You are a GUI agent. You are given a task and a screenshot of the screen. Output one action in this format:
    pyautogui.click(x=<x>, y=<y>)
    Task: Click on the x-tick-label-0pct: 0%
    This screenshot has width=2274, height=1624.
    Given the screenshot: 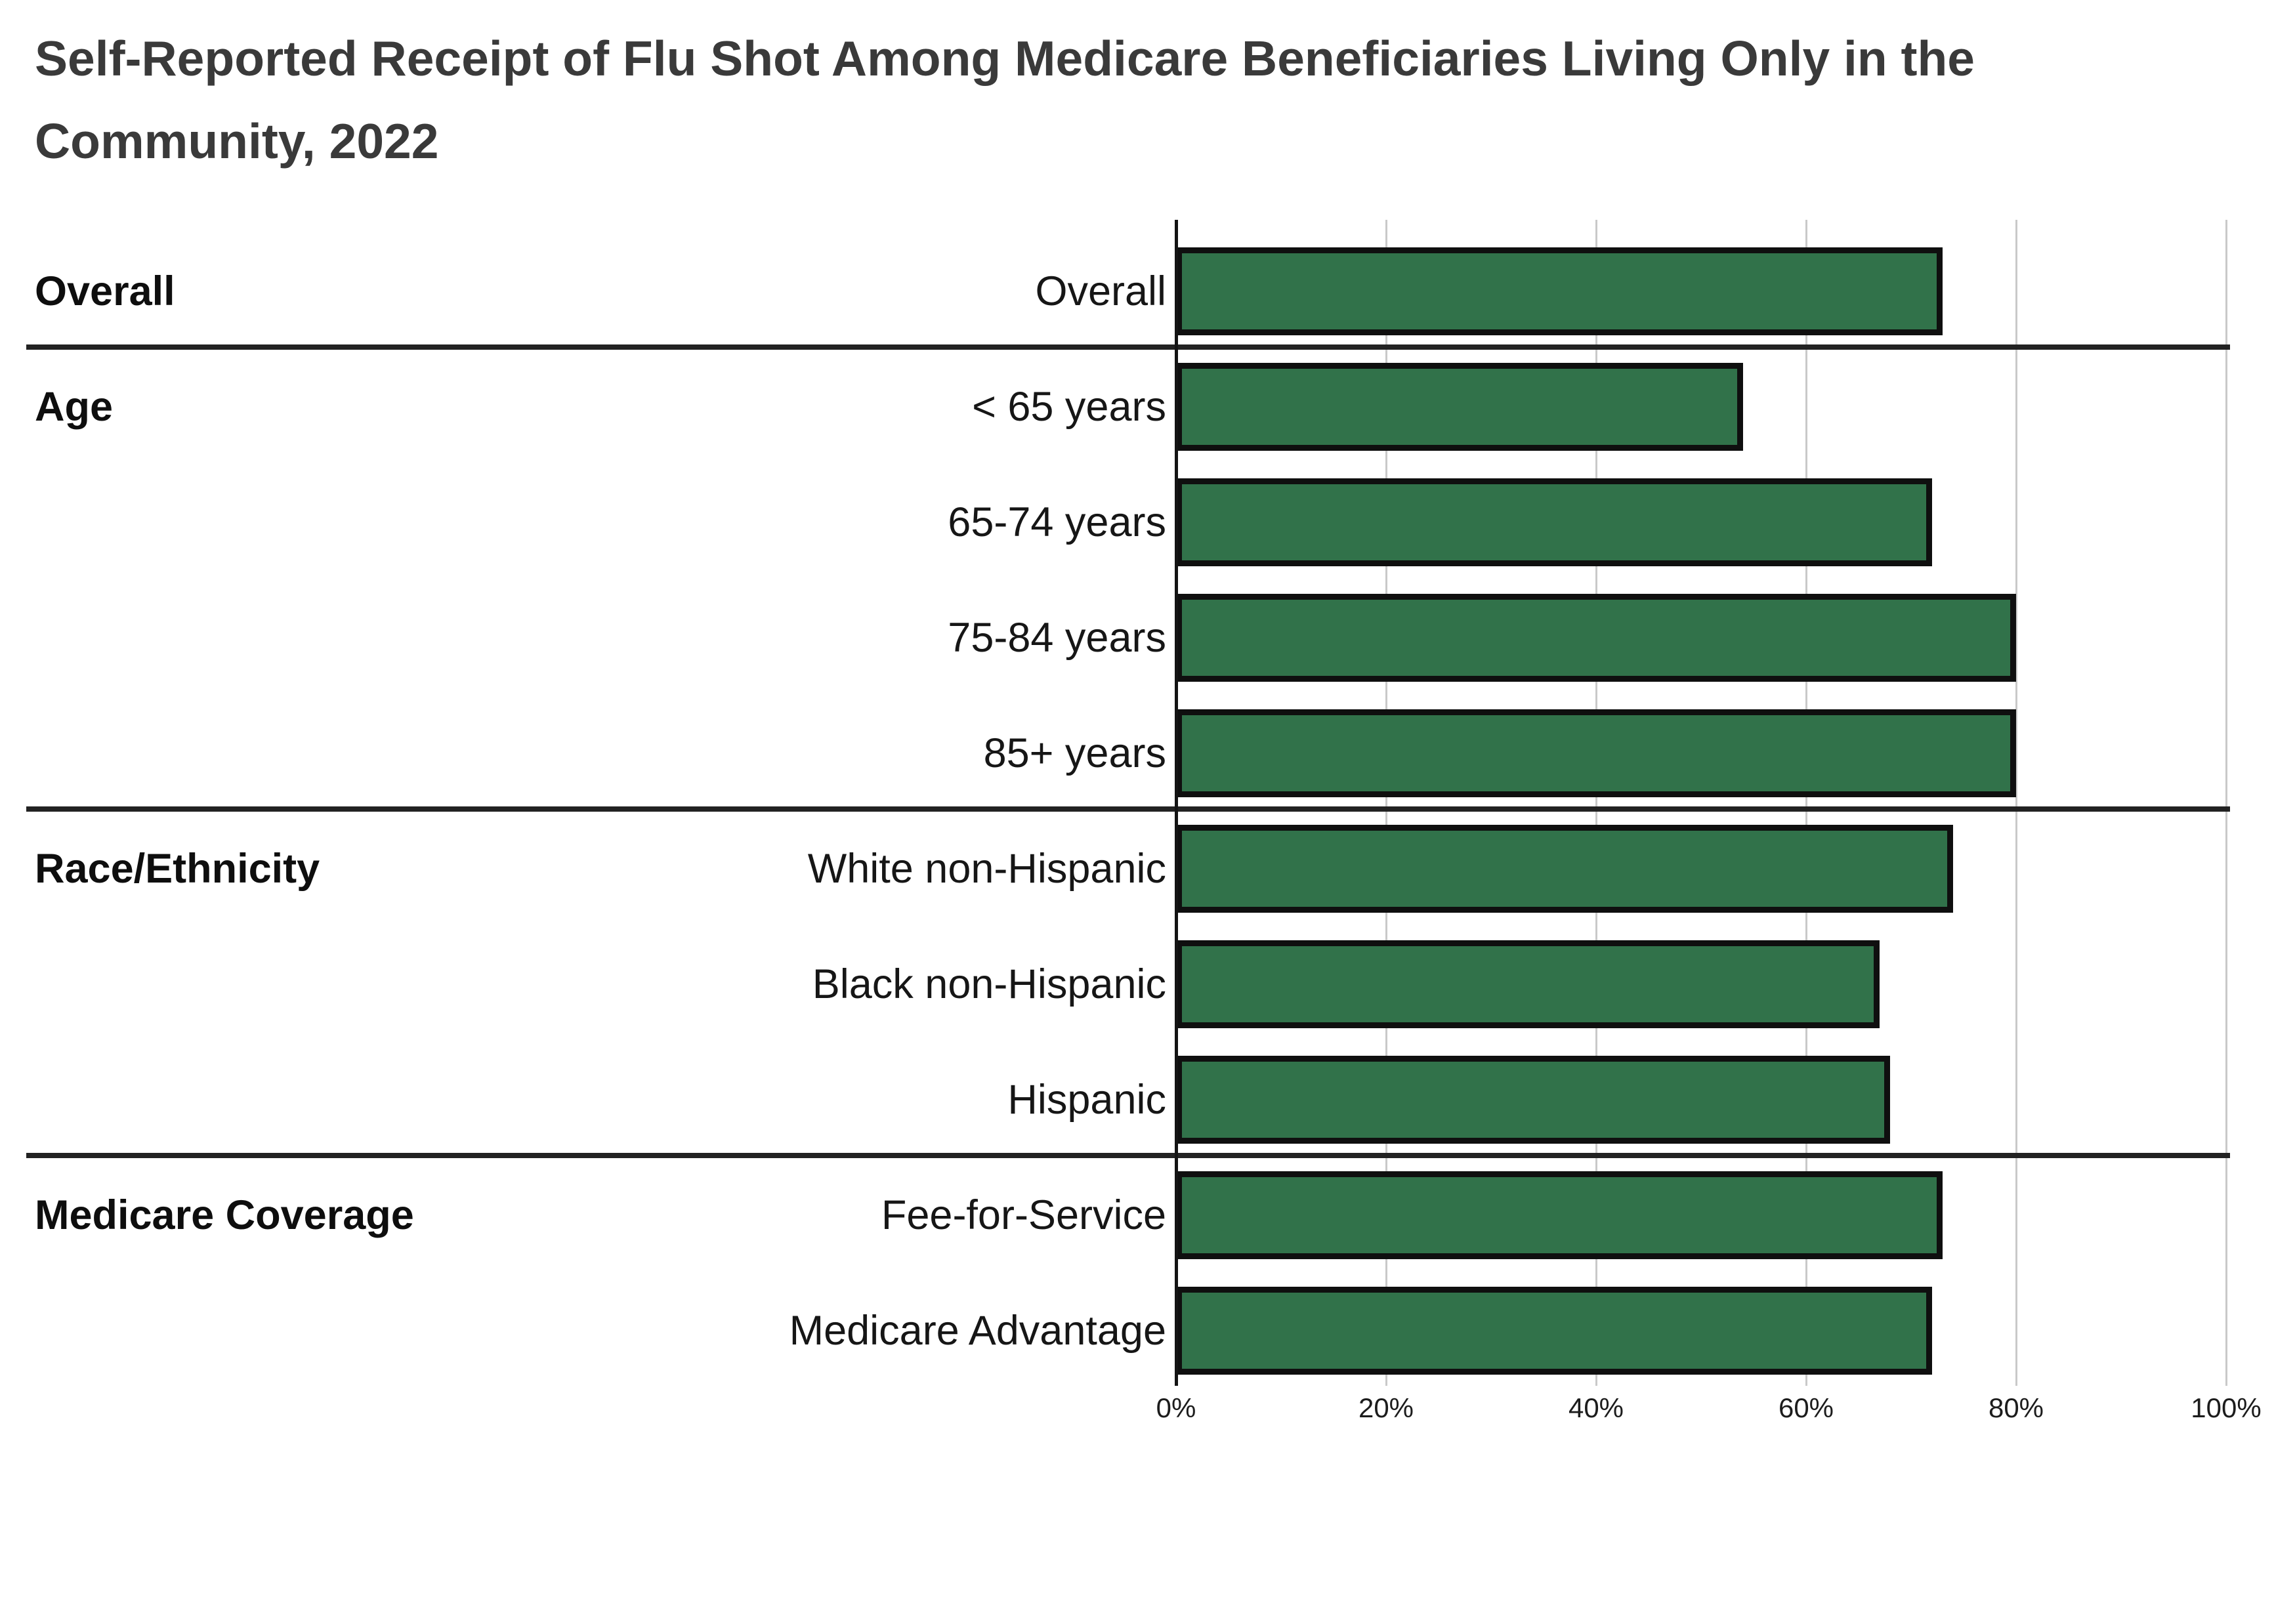 What is the action you would take?
    pyautogui.click(x=1176, y=1407)
    